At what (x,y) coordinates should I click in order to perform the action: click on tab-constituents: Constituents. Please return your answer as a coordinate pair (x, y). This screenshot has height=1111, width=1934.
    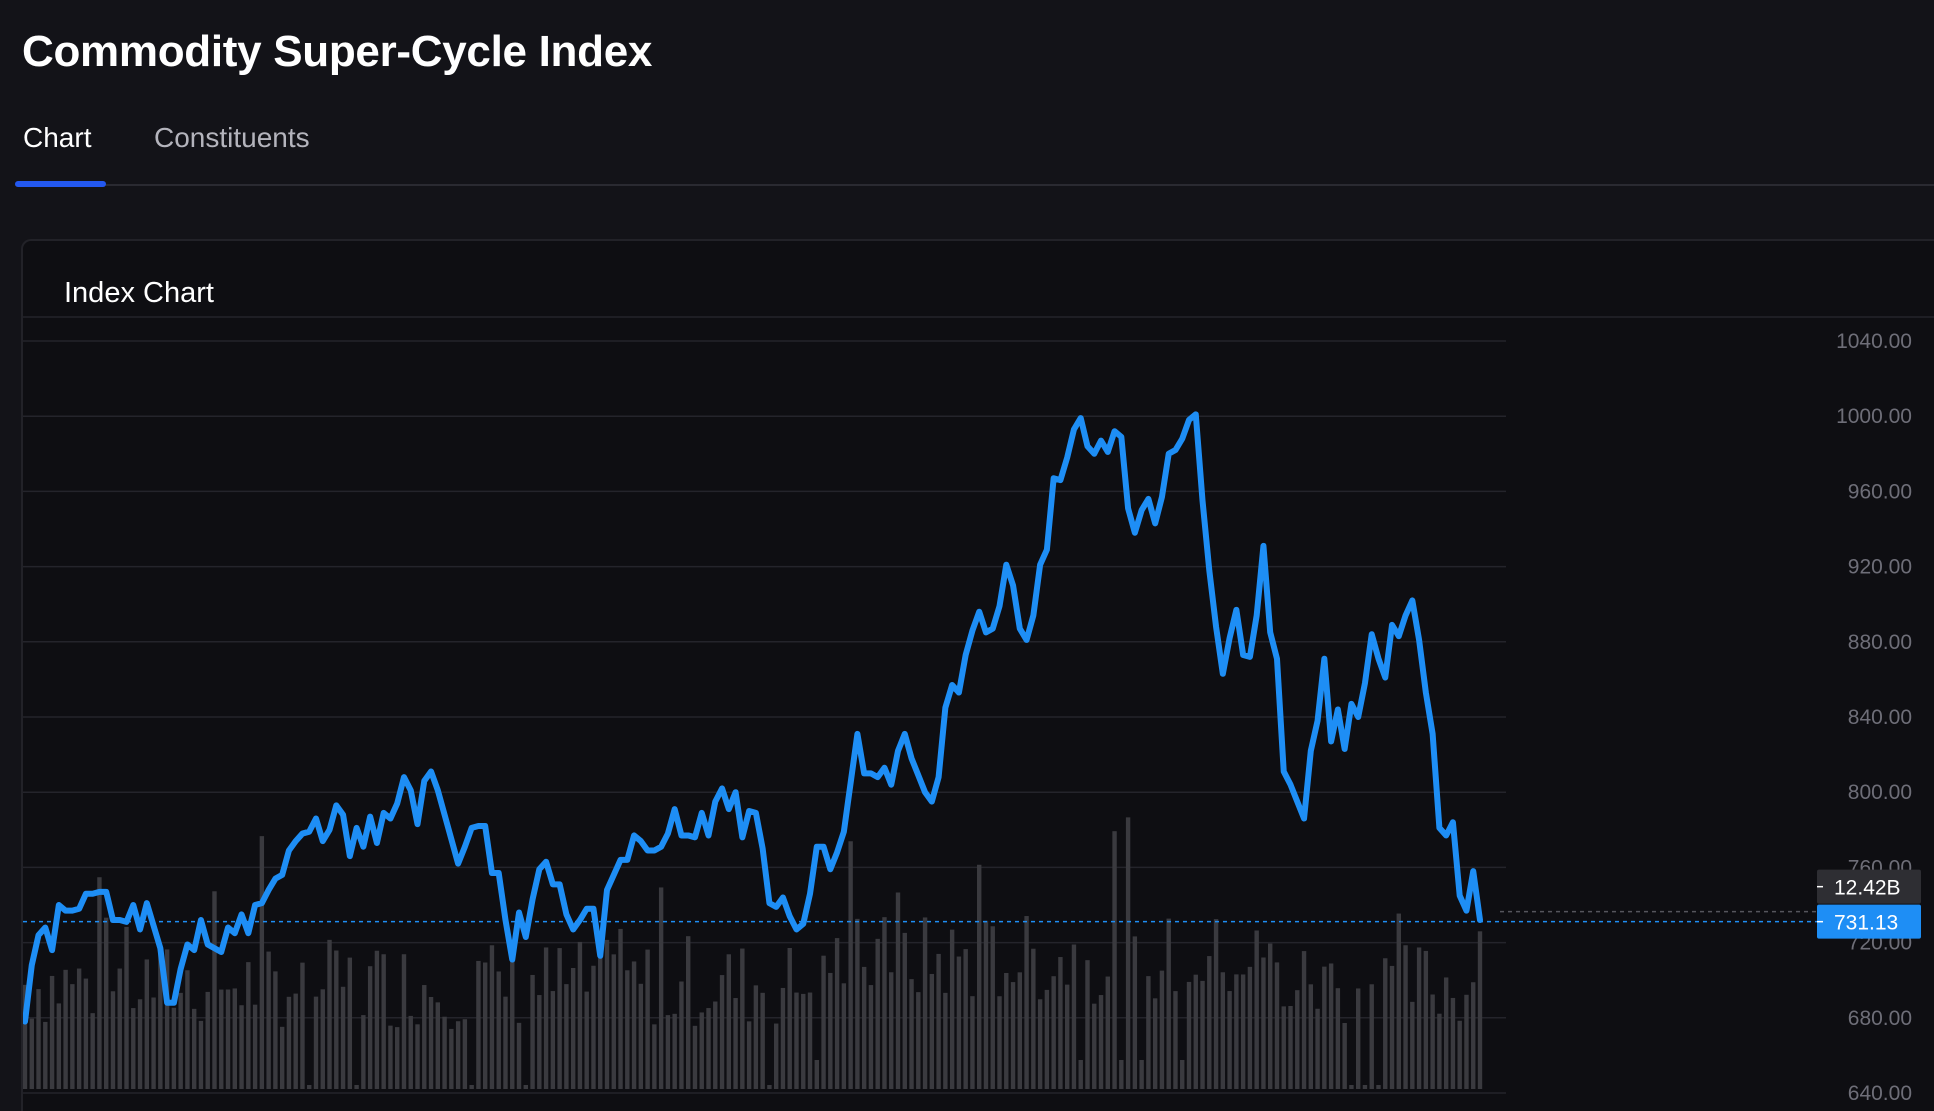
    Looking at the image, I should click on (232, 137).